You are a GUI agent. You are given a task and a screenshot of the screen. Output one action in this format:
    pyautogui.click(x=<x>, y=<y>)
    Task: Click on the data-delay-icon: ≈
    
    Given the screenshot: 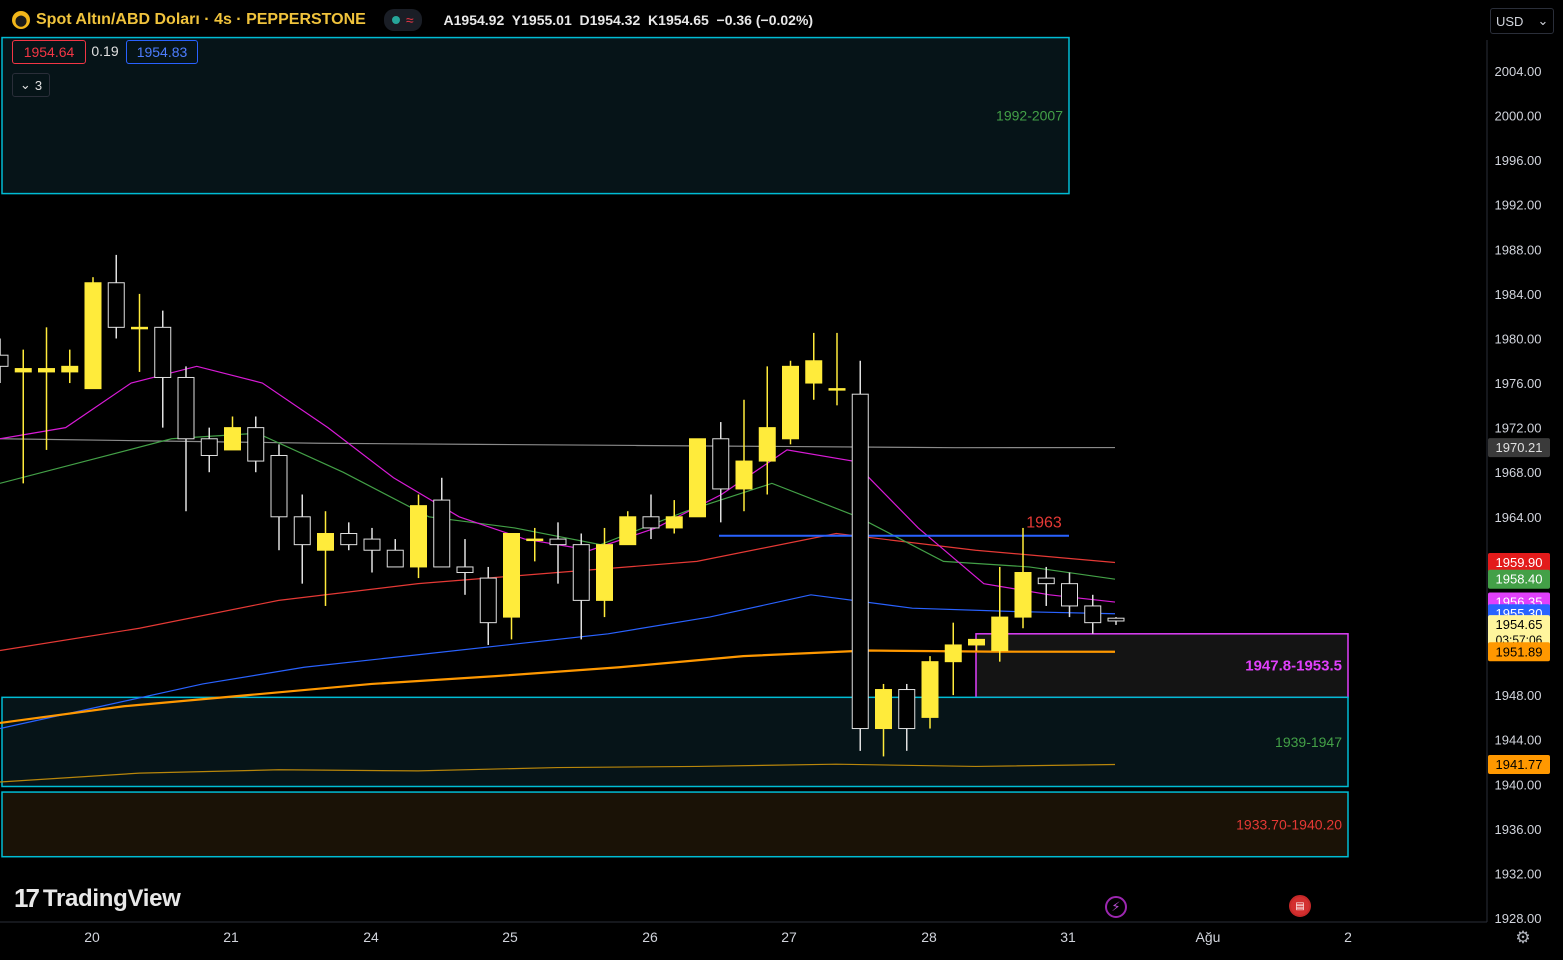 What is the action you would take?
    pyautogui.click(x=409, y=20)
    